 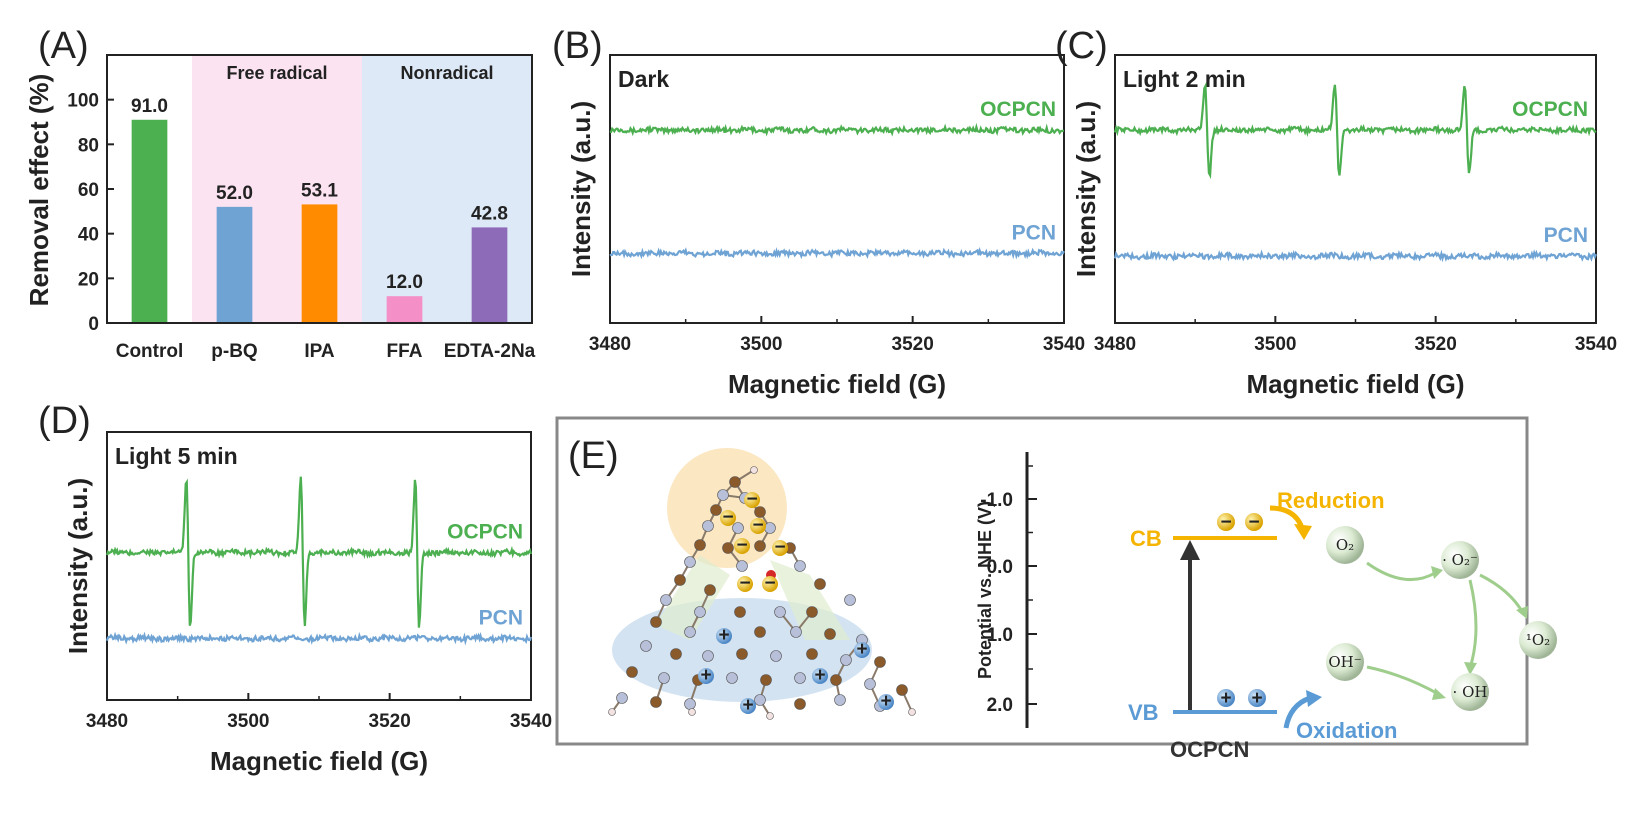 I want to click on molecular-structure-illustration: −− −− −−−++ ++++, so click(x=762, y=584).